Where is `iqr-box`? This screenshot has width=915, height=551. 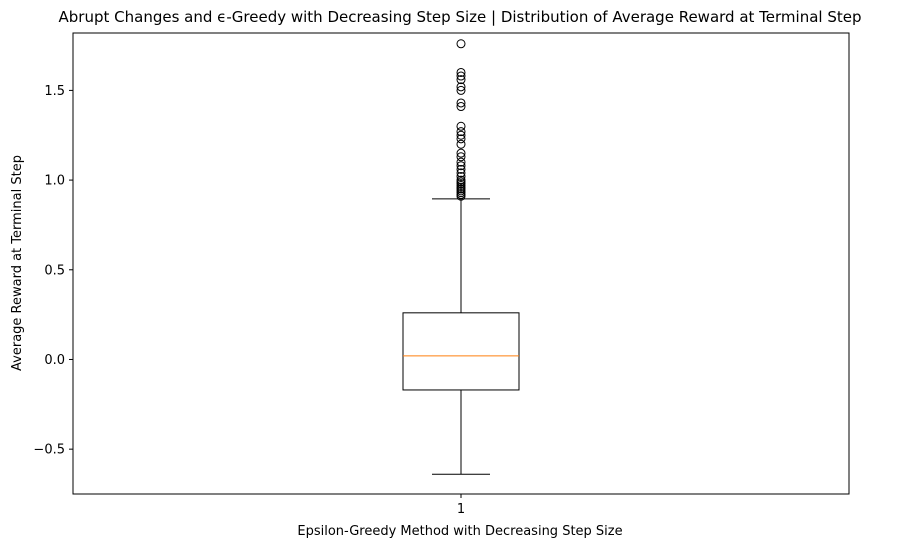
iqr-box is located at coordinates (461, 351).